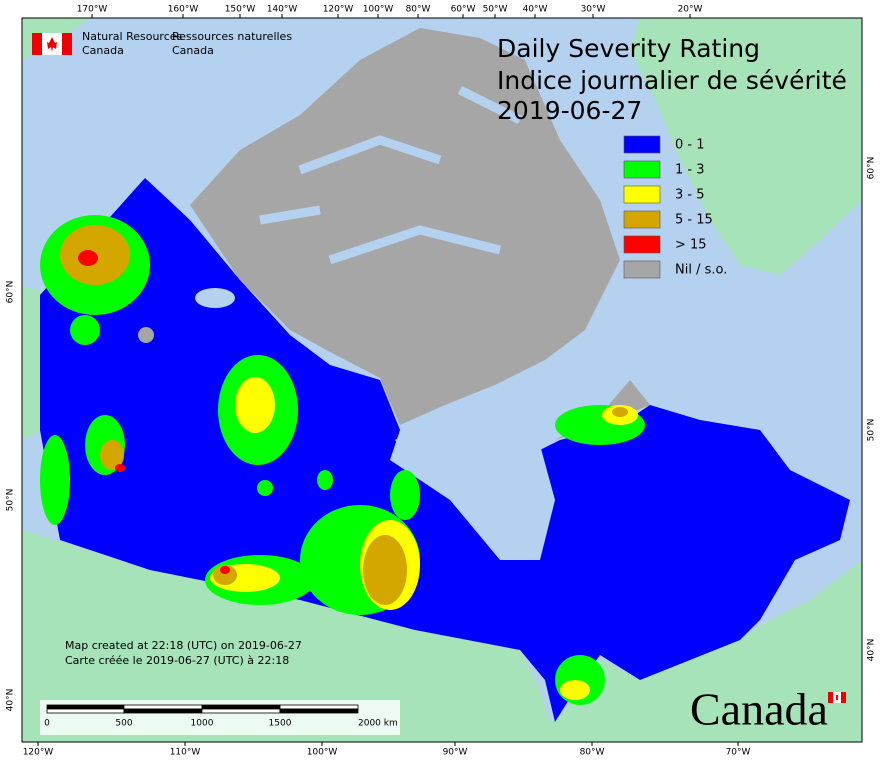  I want to click on top-lon-label: 40°W, so click(535, 10).